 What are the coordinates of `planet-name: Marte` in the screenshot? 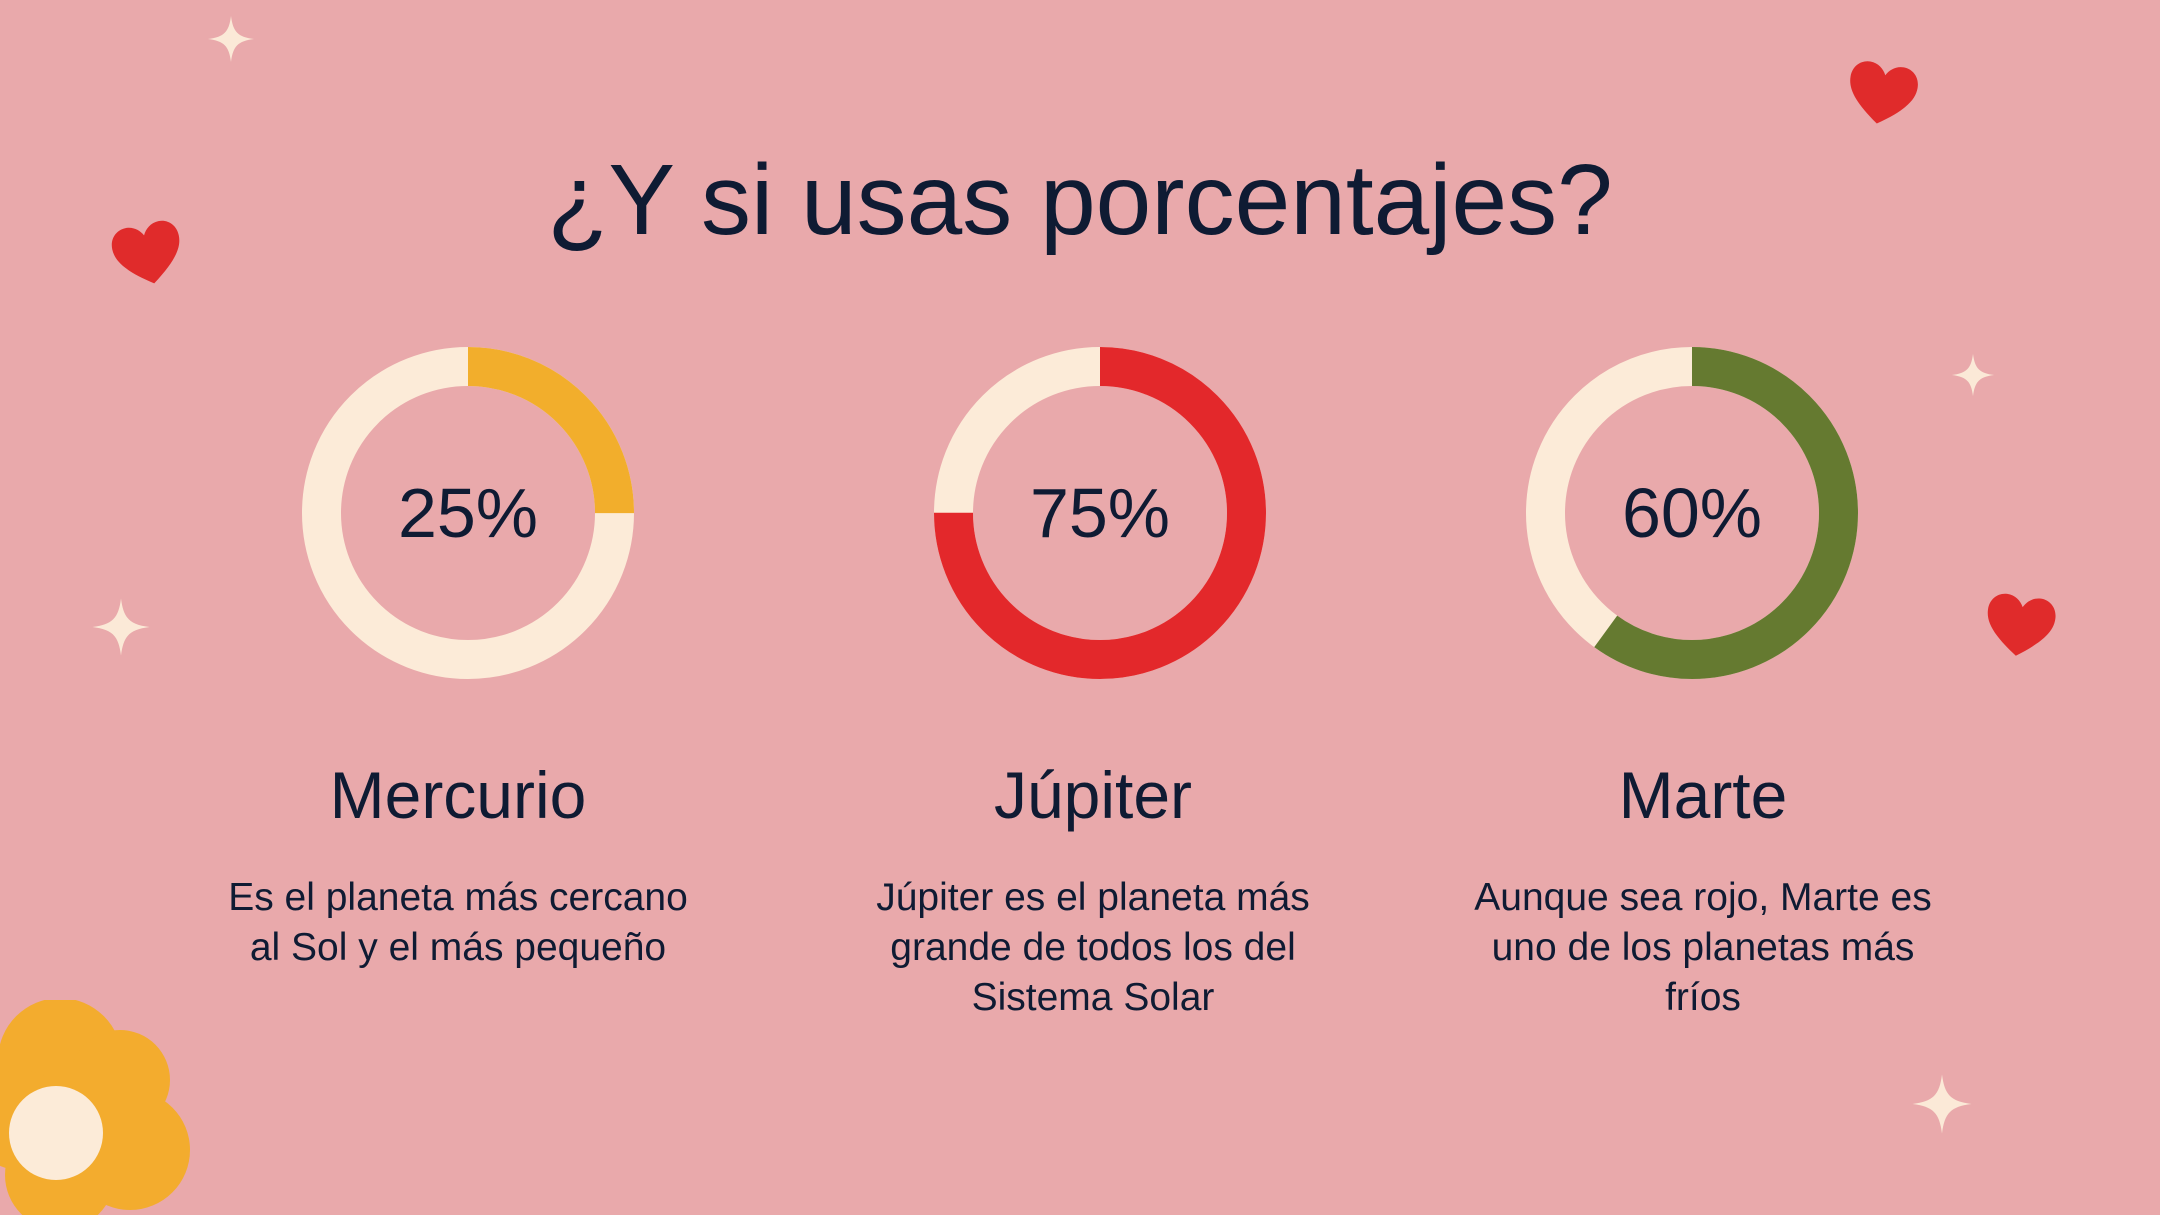 It's located at (1703, 795).